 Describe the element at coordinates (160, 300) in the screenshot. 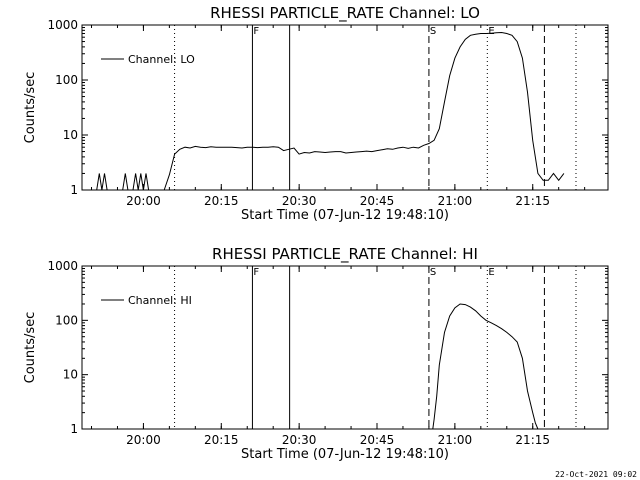

I see `legend-entry: Channel: HI` at that location.